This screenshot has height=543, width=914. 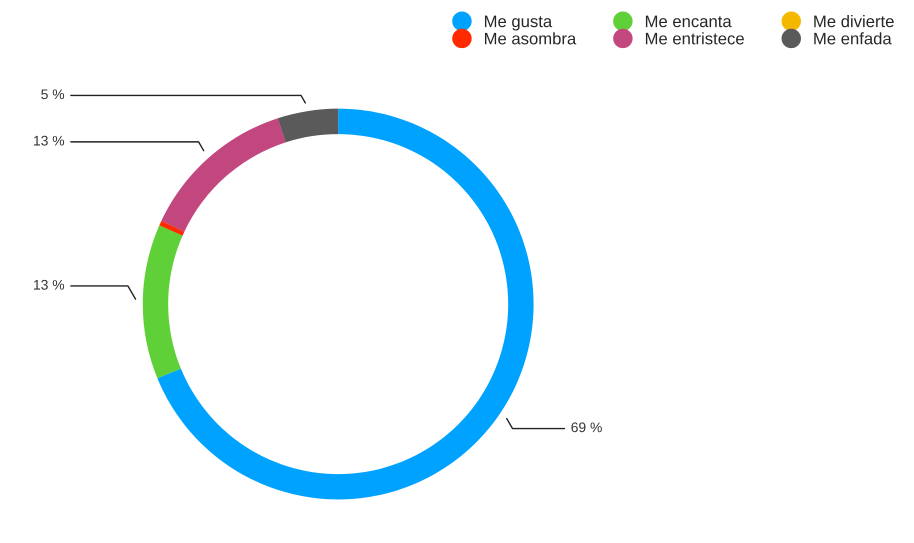 I want to click on legend-label: Me gusta, so click(x=518, y=23).